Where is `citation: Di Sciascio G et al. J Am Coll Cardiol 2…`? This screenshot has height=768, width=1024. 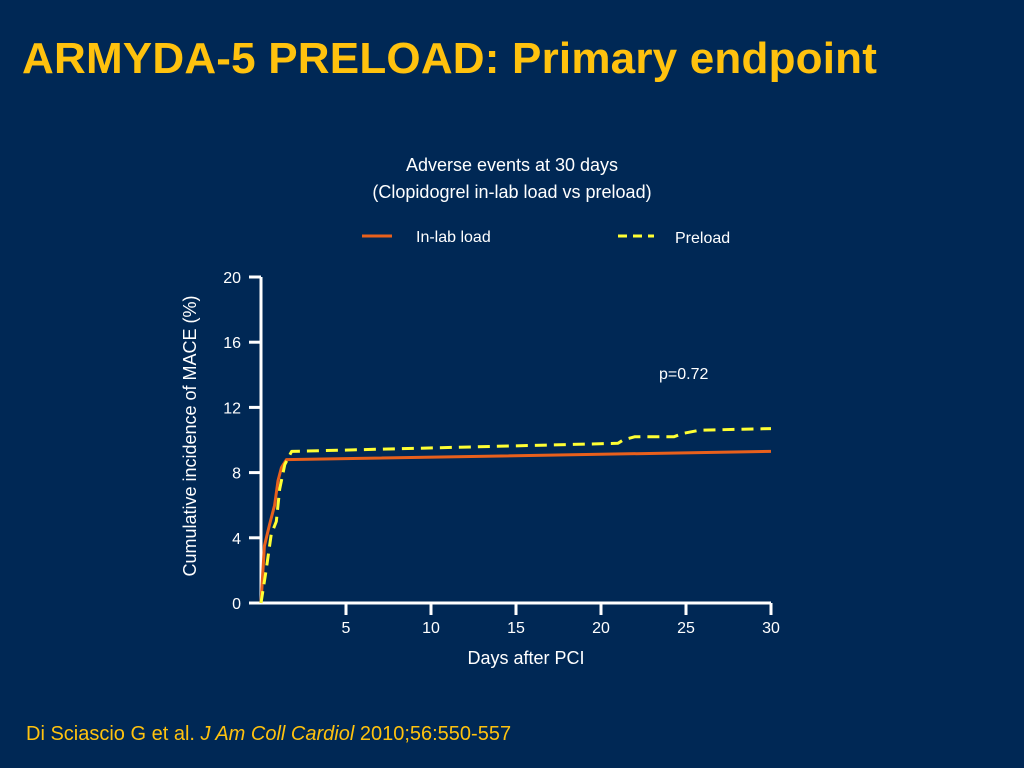
citation: Di Sciascio G et al. J Am Coll Cardiol 2… is located at coordinates (268, 734).